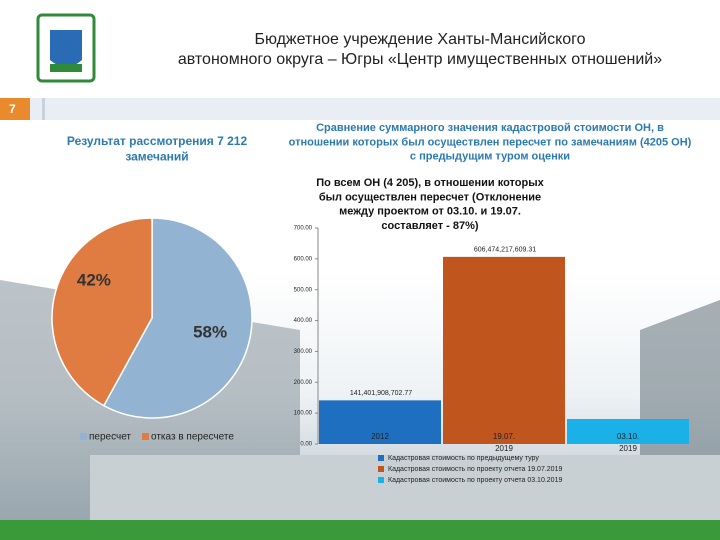 This screenshot has height=540, width=720. Describe the element at coordinates (303, 229) in the screenshot. I see `y-tick-label: 700.00` at that location.